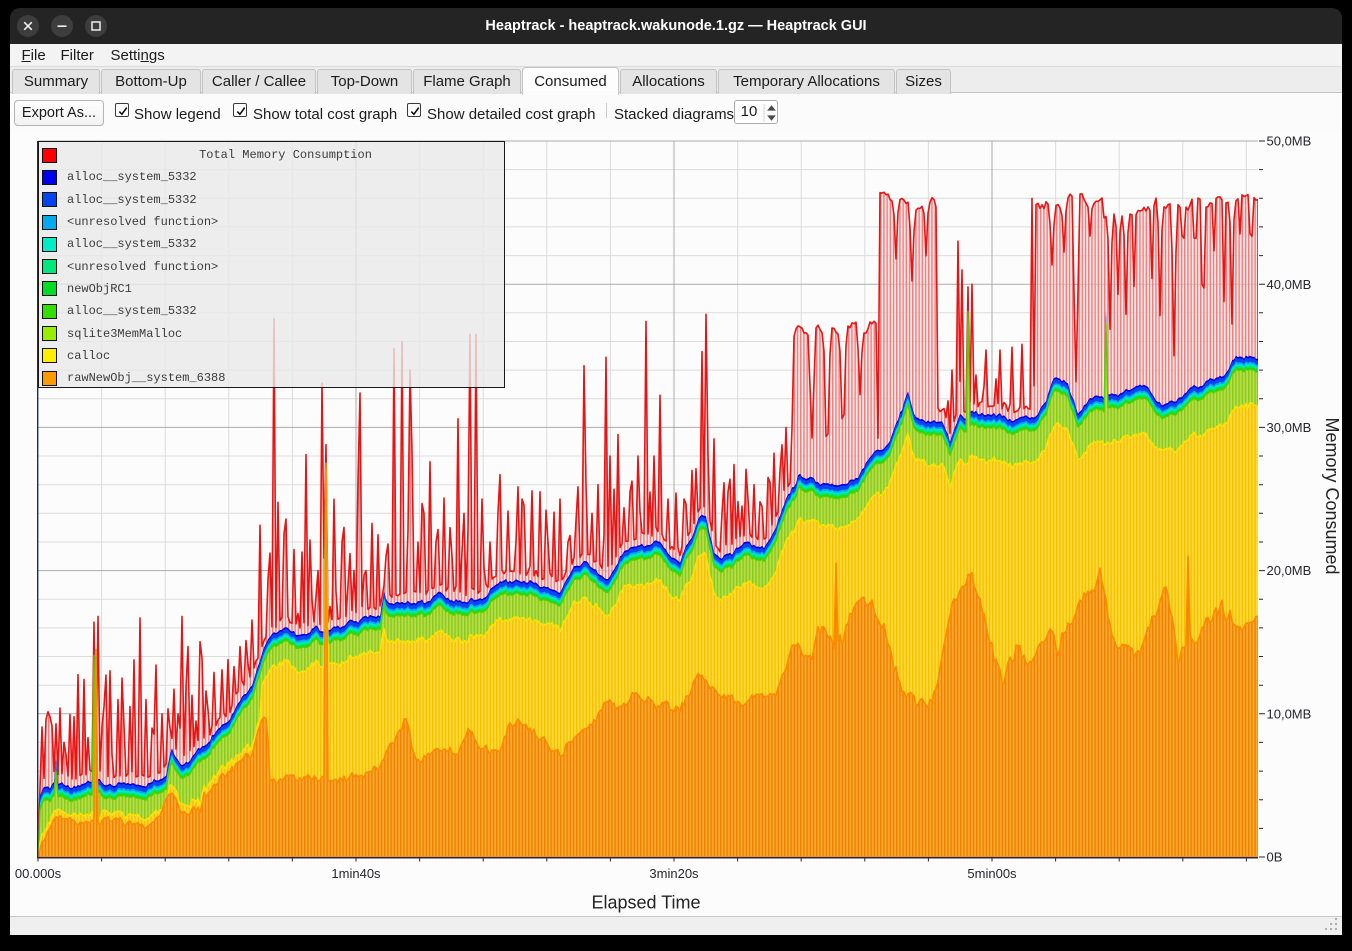  I want to click on svg-text: 40,0MB, so click(1289, 284).